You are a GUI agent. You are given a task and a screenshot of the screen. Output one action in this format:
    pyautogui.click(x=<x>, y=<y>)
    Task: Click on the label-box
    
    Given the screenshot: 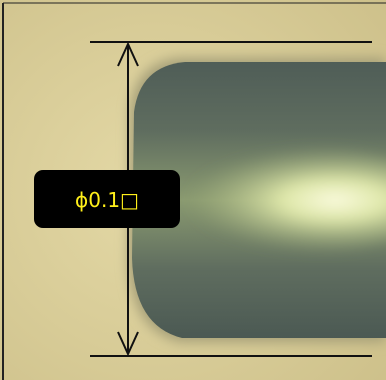 What is the action you would take?
    pyautogui.click(x=107, y=199)
    